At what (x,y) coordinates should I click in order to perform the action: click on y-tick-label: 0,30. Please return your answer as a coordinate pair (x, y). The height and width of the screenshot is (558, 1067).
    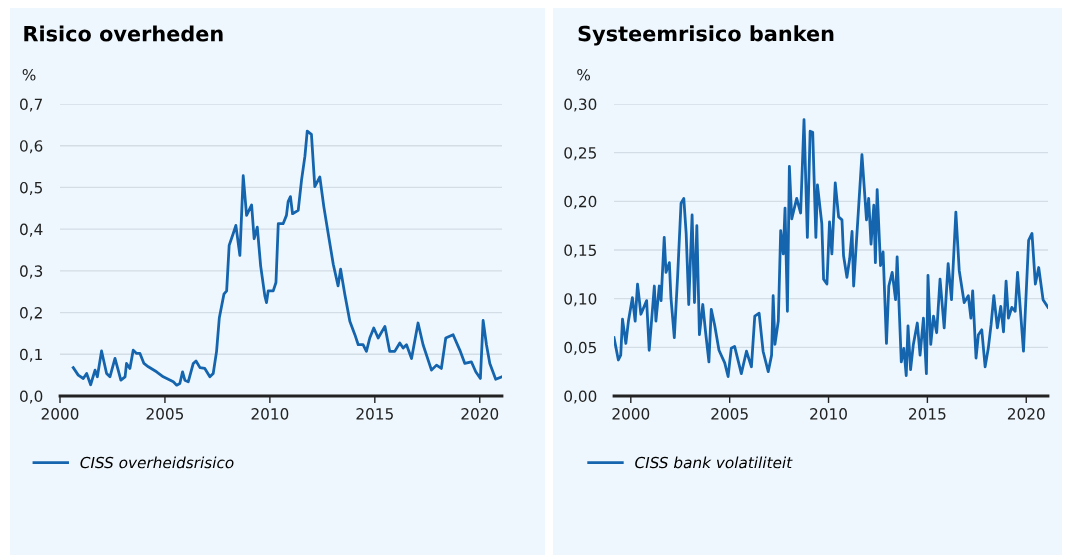
    Looking at the image, I should click on (580, 105).